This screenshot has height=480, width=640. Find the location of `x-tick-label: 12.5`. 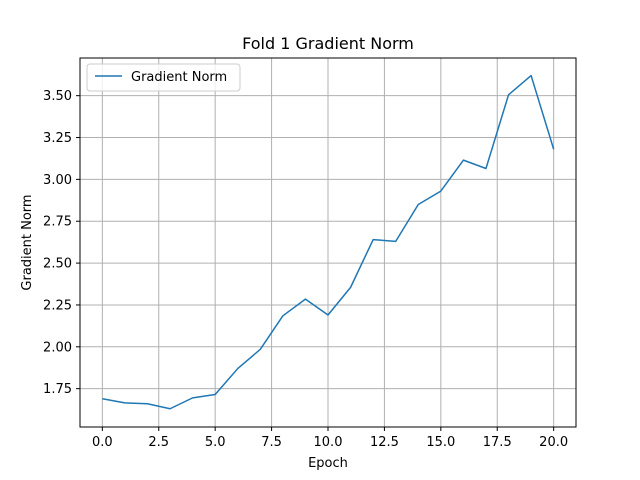

x-tick-label: 12.5 is located at coordinates (384, 442).